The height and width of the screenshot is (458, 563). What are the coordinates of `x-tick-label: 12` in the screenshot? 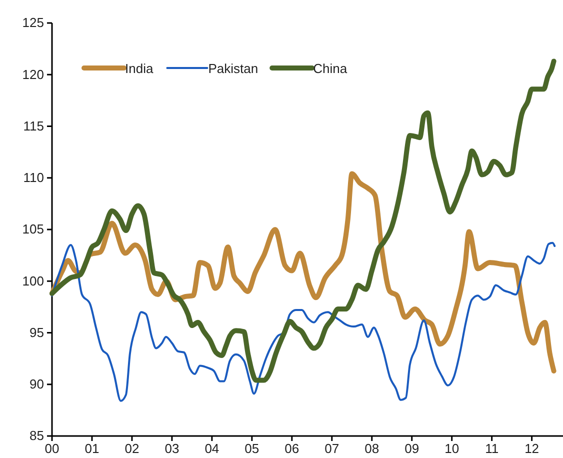 It's located at (532, 448).